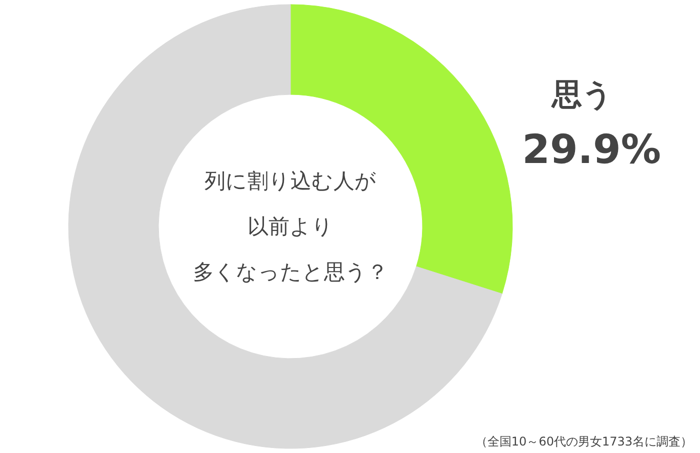 The height and width of the screenshot is (453, 700). What do you see at coordinates (290, 226) in the screenshot?
I see `text: 列に割り込む人が以前より多くなったと思う？` at bounding box center [290, 226].